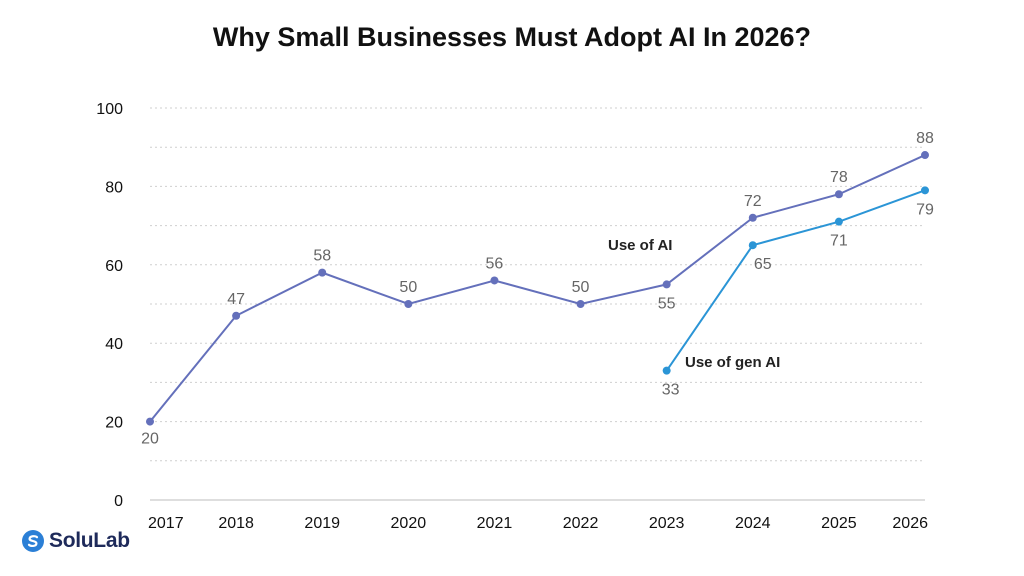 This screenshot has height=576, width=1024. Describe the element at coordinates (763, 264) in the screenshot. I see `data-label: 65` at that location.